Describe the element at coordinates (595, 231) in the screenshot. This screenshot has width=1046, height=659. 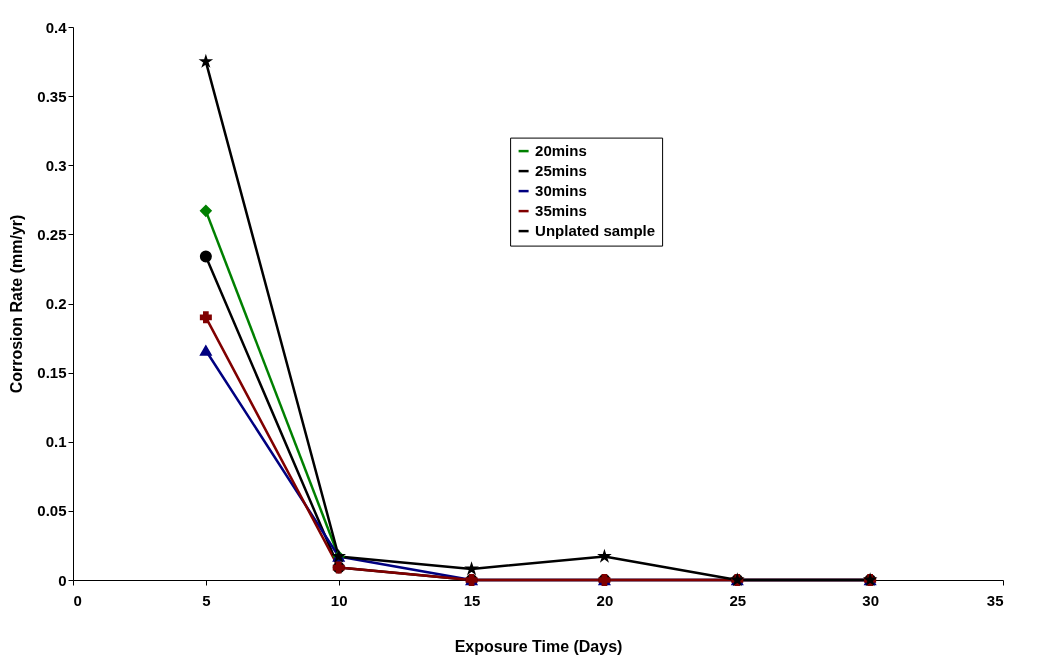
I see `legend-label: Unplated sample` at that location.